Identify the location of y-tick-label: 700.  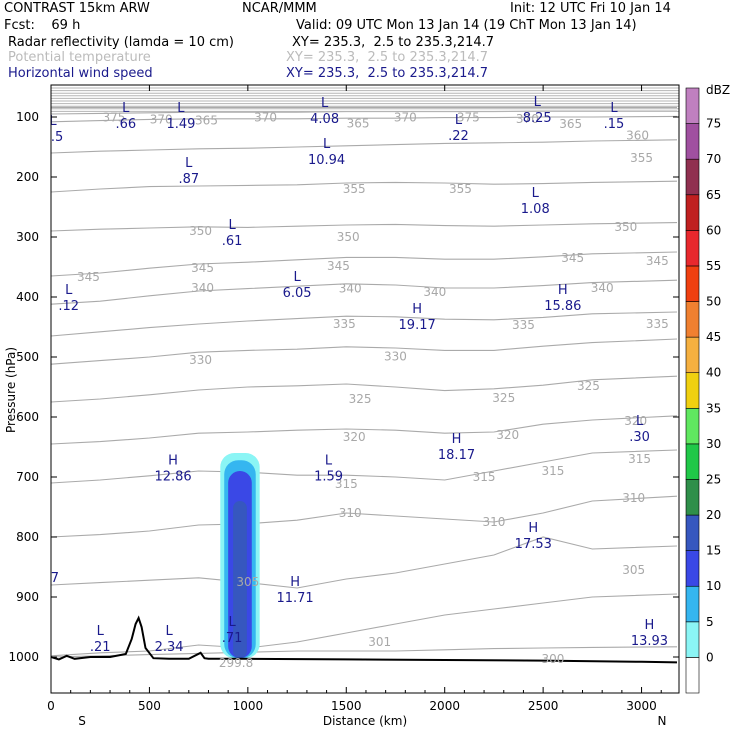
(27, 477).